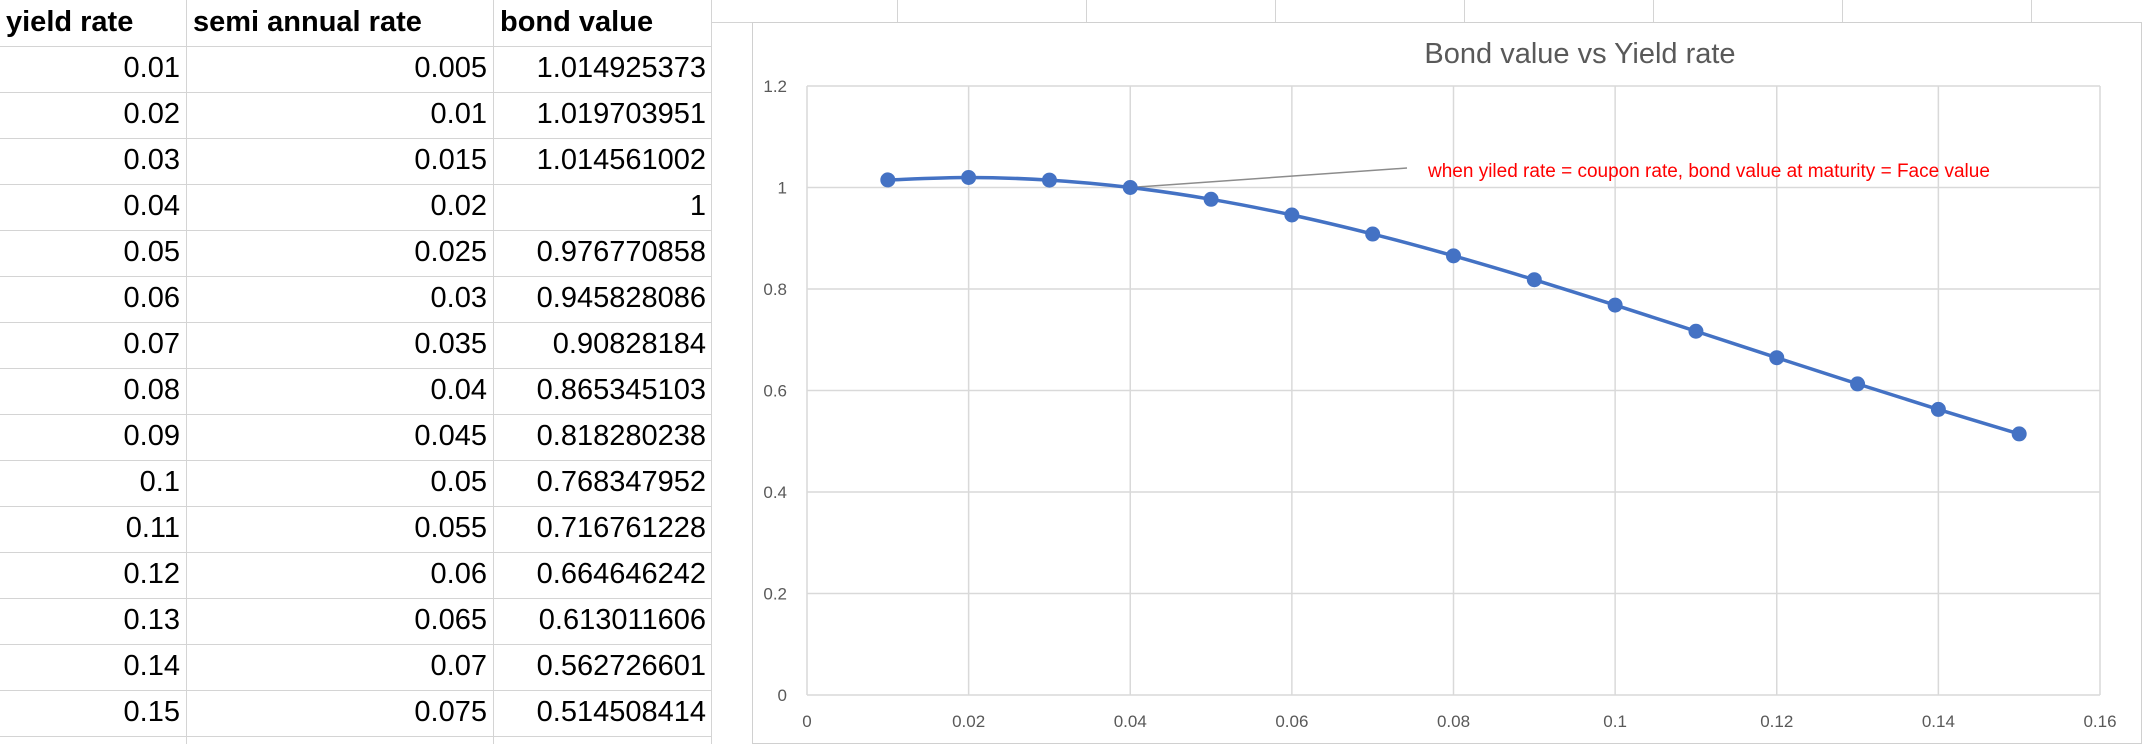 The image size is (2142, 745). What do you see at coordinates (782, 188) in the screenshot?
I see `y-tick-label: 1` at bounding box center [782, 188].